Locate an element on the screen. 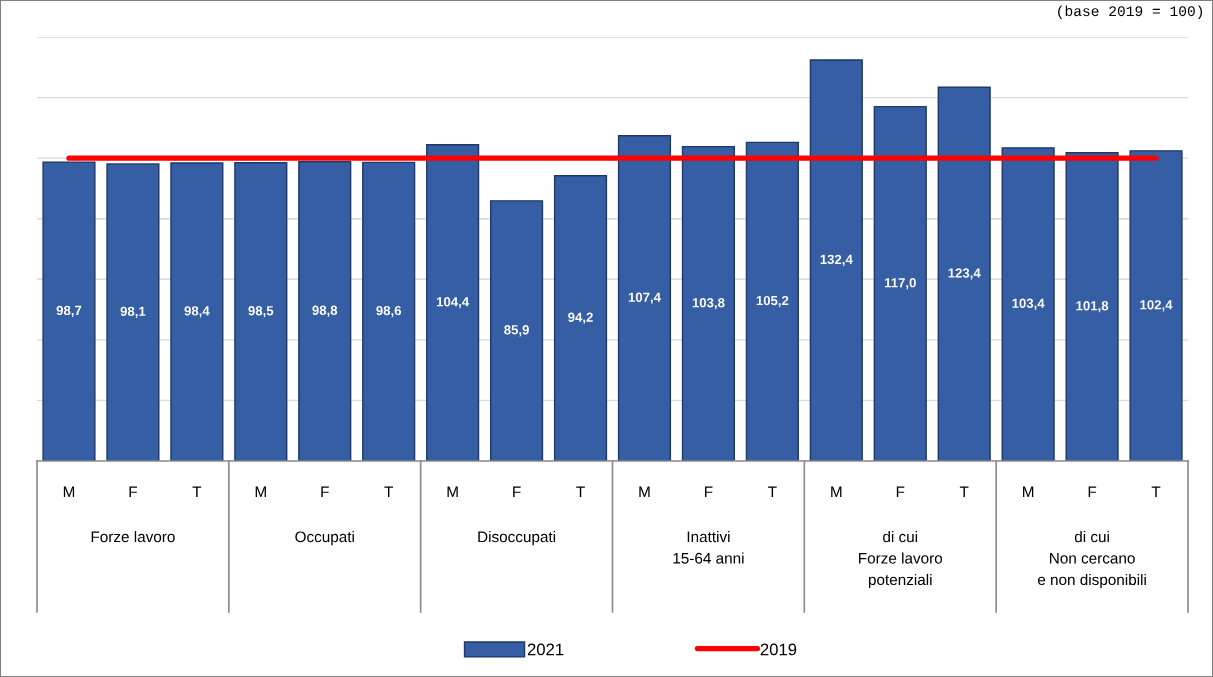  data-label: 123,4 is located at coordinates (964, 274).